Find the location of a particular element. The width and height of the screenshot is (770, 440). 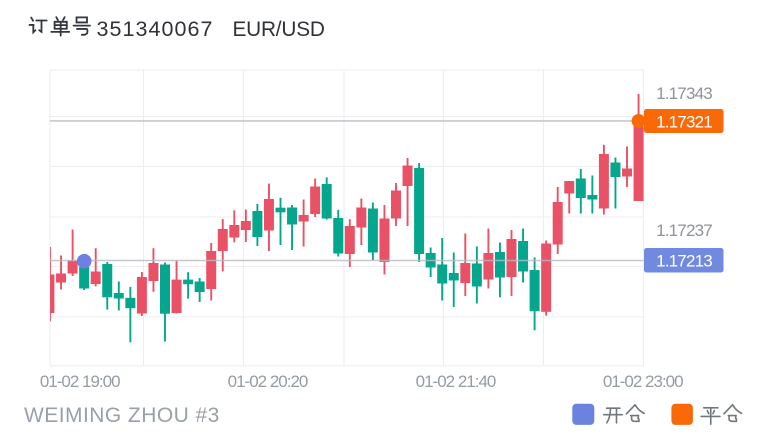

svg-text: 351340067 is located at coordinates (155, 29).